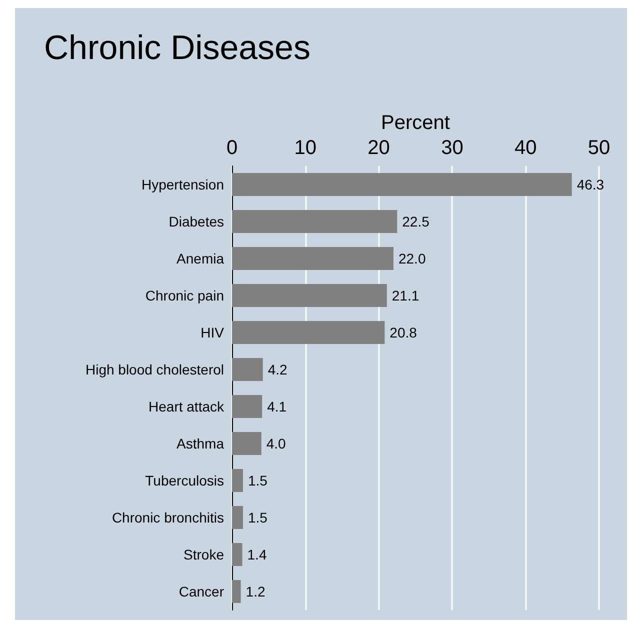 This screenshot has width=643, height=643. What do you see at coordinates (256, 592) in the screenshot?
I see `data-label: 1.2` at bounding box center [256, 592].